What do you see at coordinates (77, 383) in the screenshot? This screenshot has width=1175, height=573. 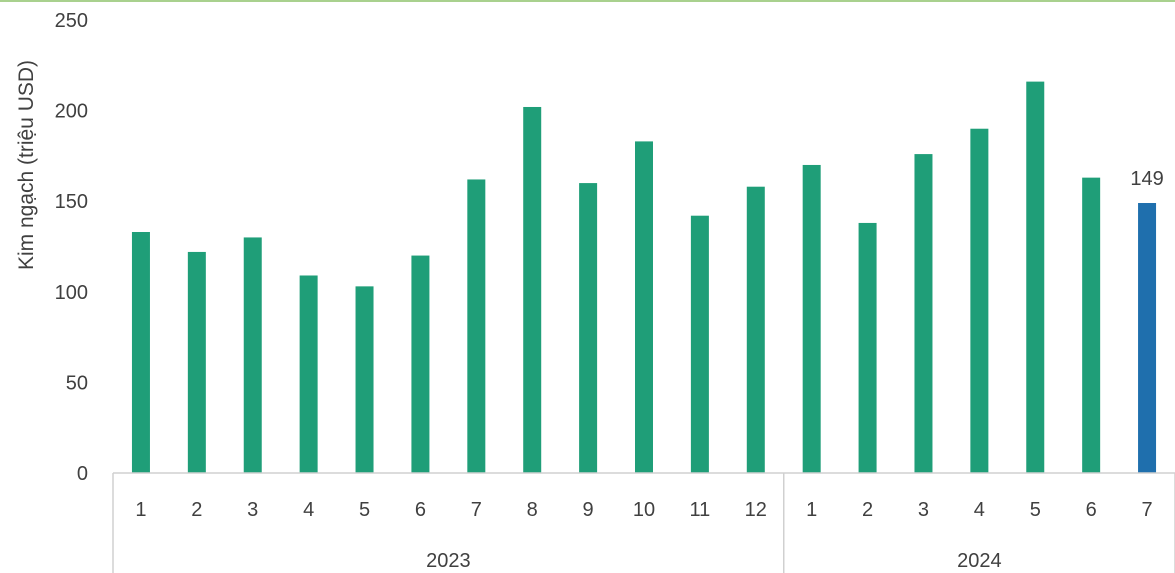 I see `y-tick-label: 50` at bounding box center [77, 383].